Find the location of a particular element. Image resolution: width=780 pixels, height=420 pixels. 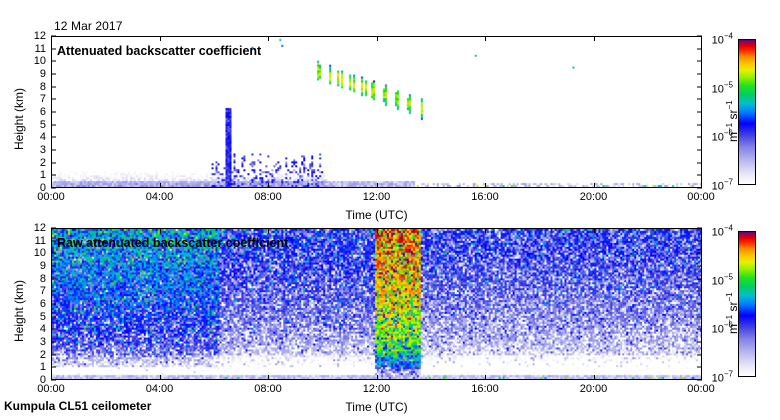

y-tick-label-top-7: 7 is located at coordinates (42, 99).